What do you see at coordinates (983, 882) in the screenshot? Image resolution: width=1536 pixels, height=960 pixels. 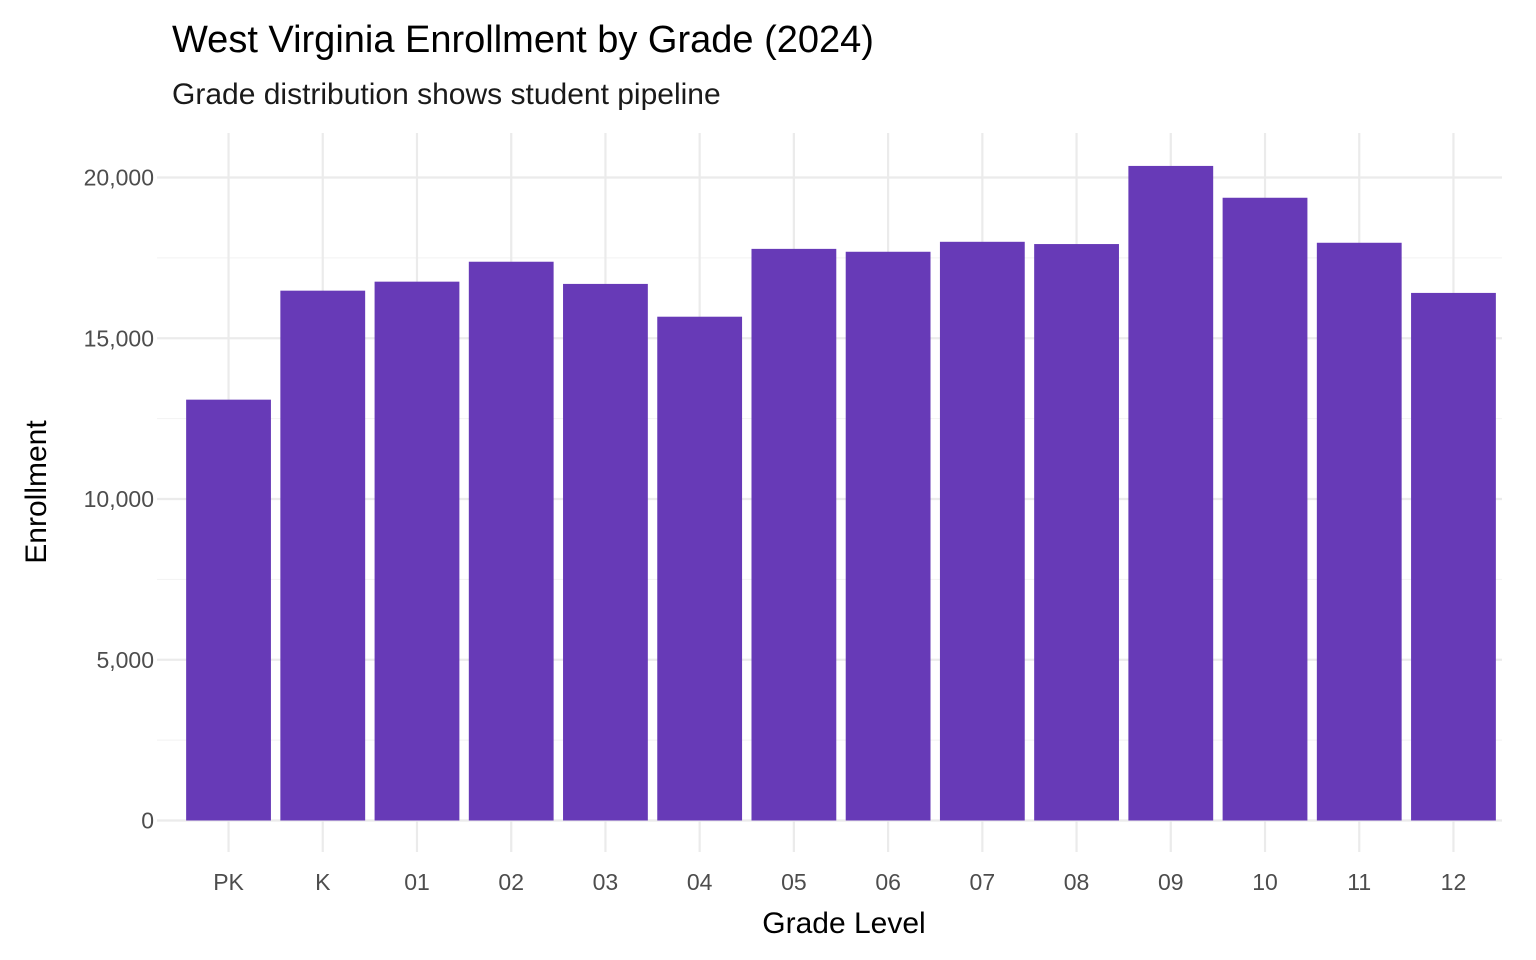 I see `x-tick-label: 07` at bounding box center [983, 882].